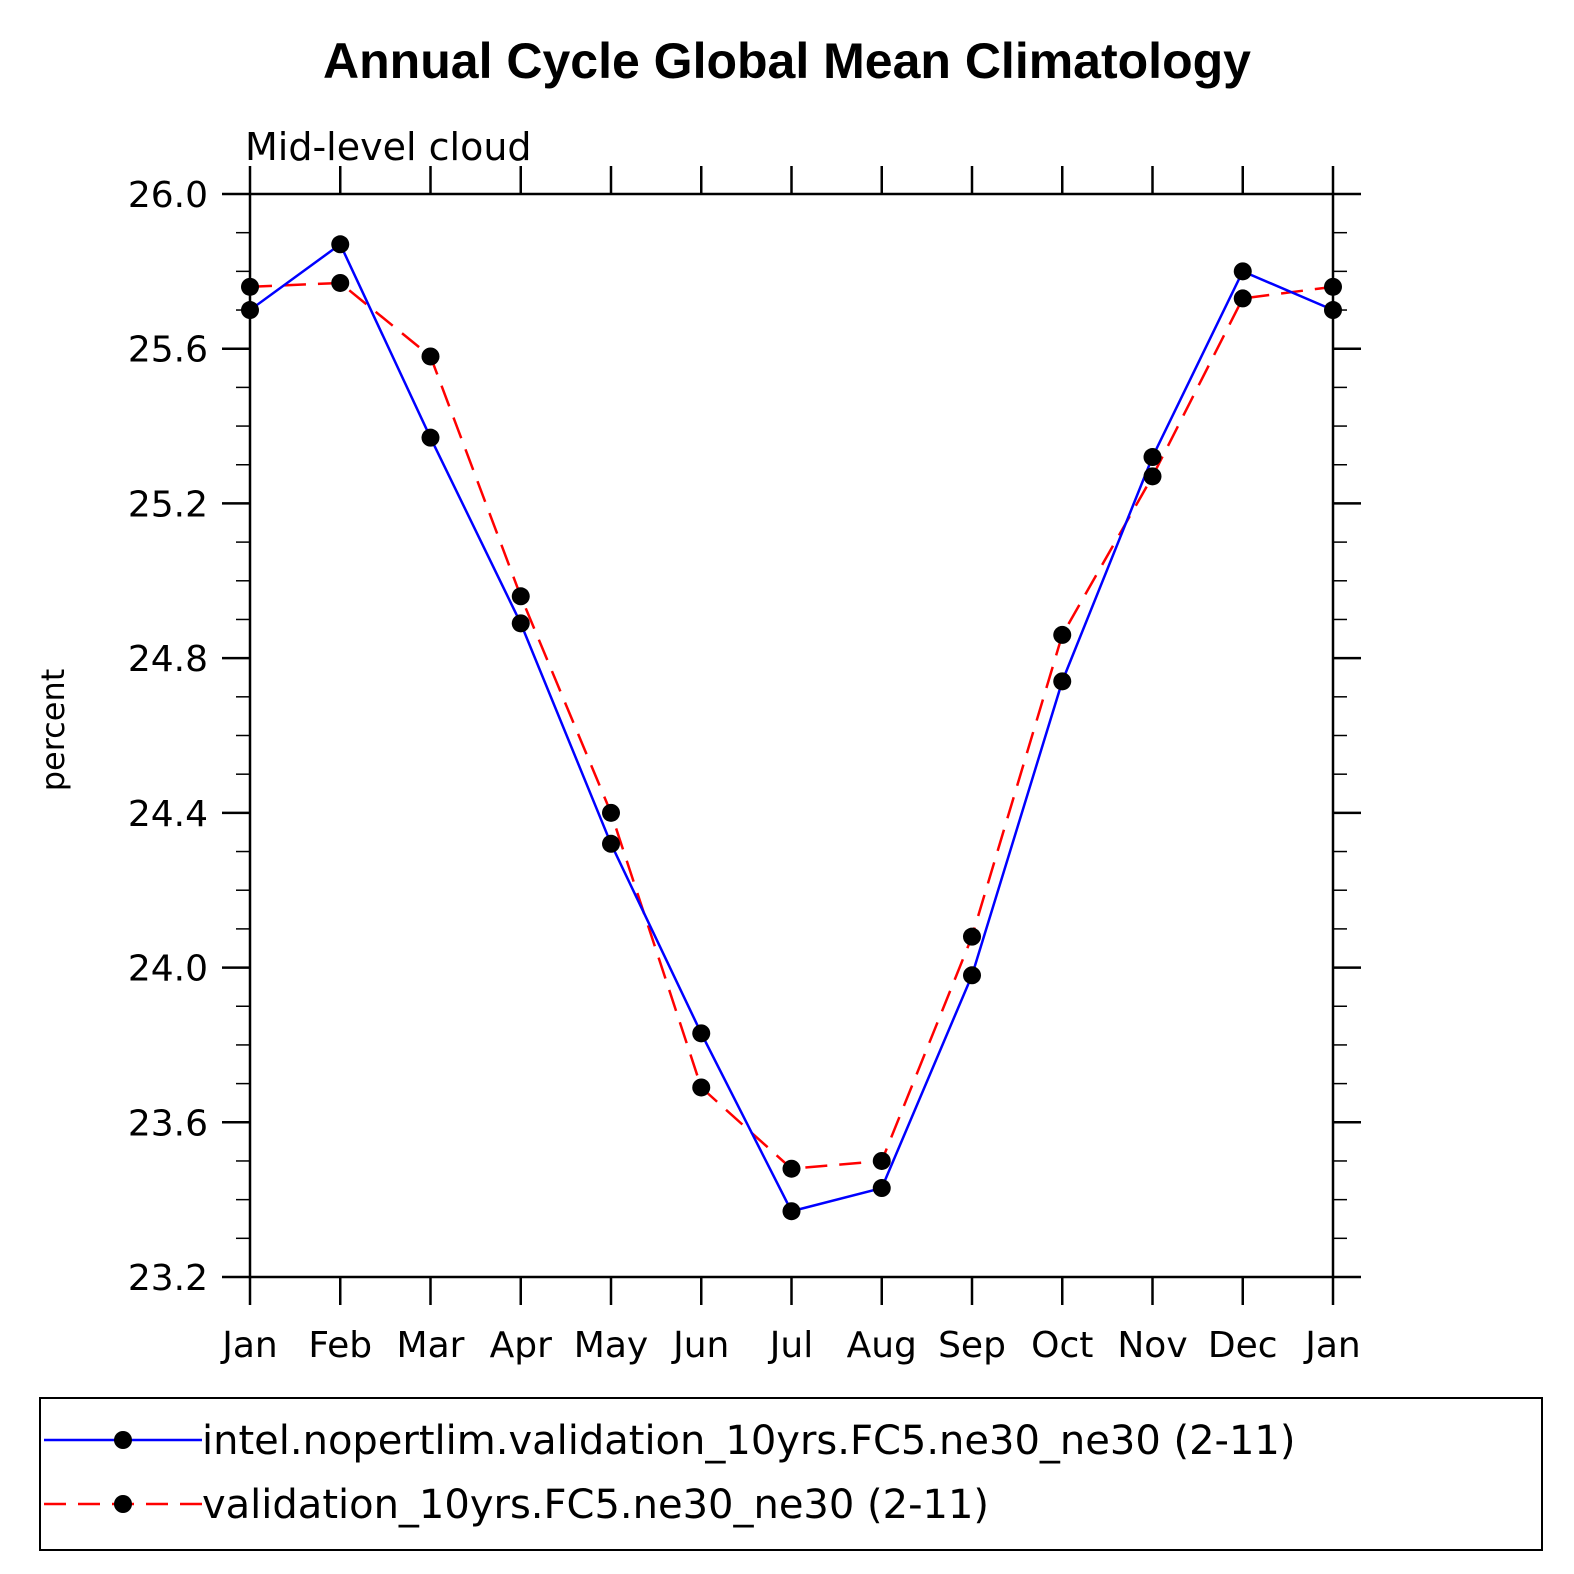 The height and width of the screenshot is (1574, 1574). Describe the element at coordinates (611, 1345) in the screenshot. I see `x-tick-label: May` at that location.